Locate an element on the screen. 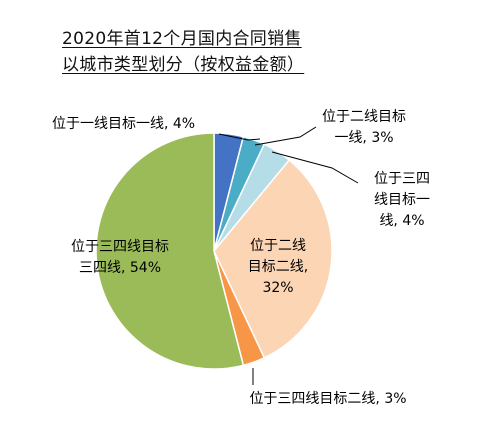 This screenshot has width=485, height=432. slice-label-3-line-2: 线目标一 is located at coordinates (402, 200).